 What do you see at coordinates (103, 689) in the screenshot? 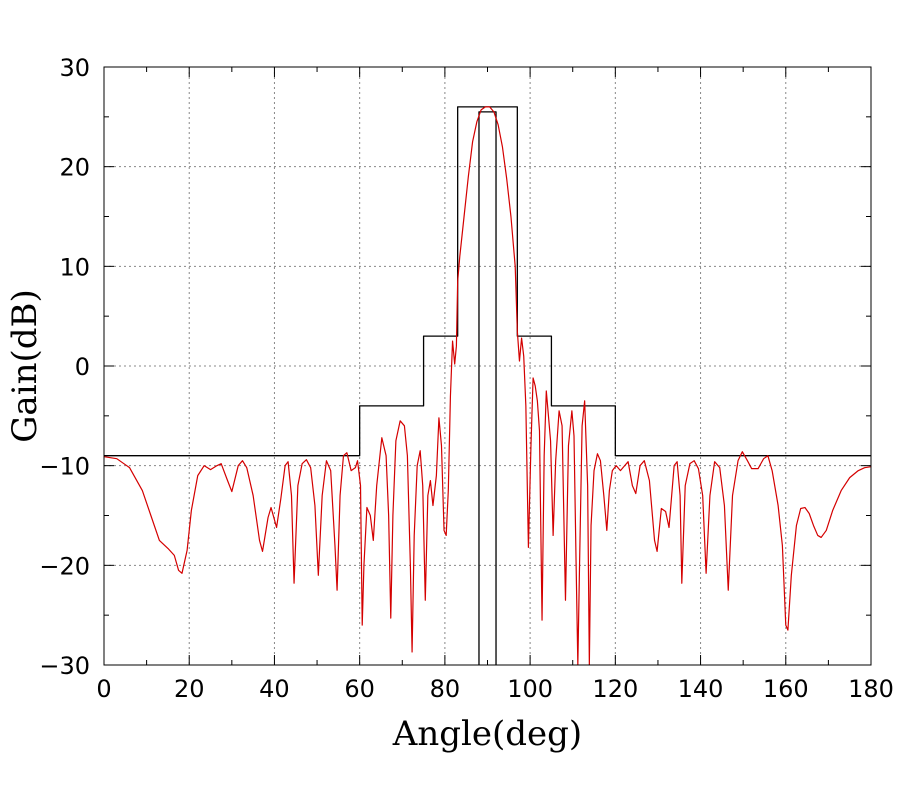
I see `x-tick-label: 0` at bounding box center [103, 689].